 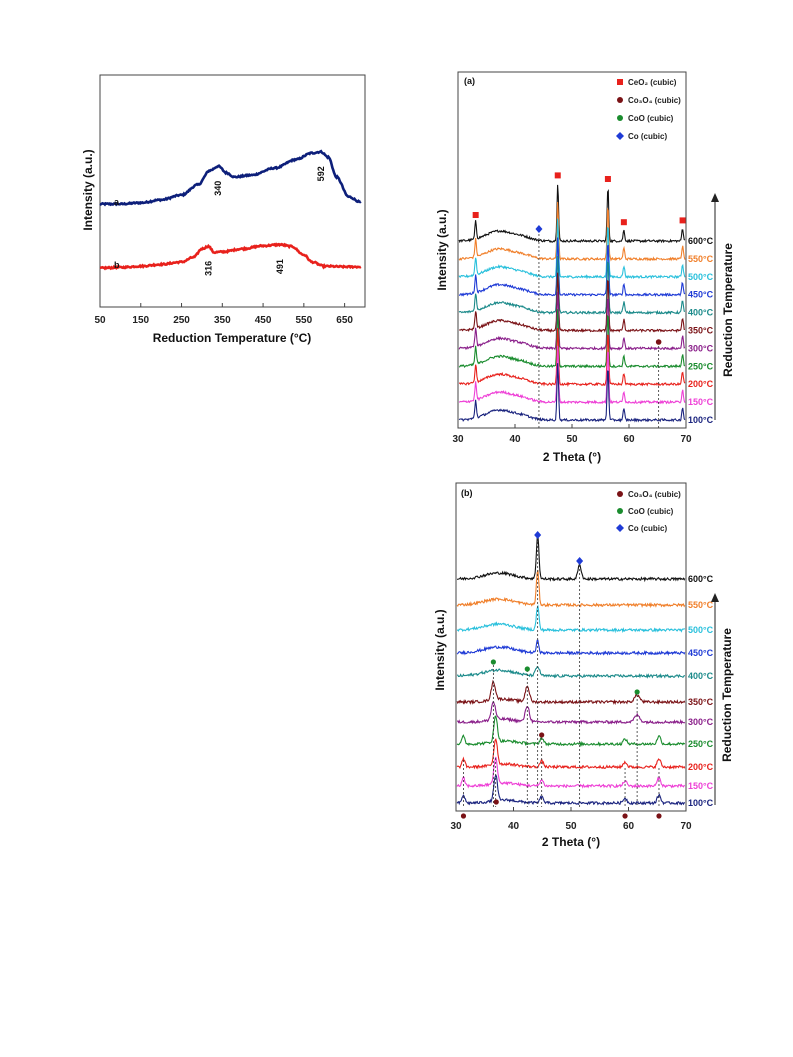 What do you see at coordinates (701, 313) in the screenshot?
I see `xrd-a-series-label: 400°C` at bounding box center [701, 313].